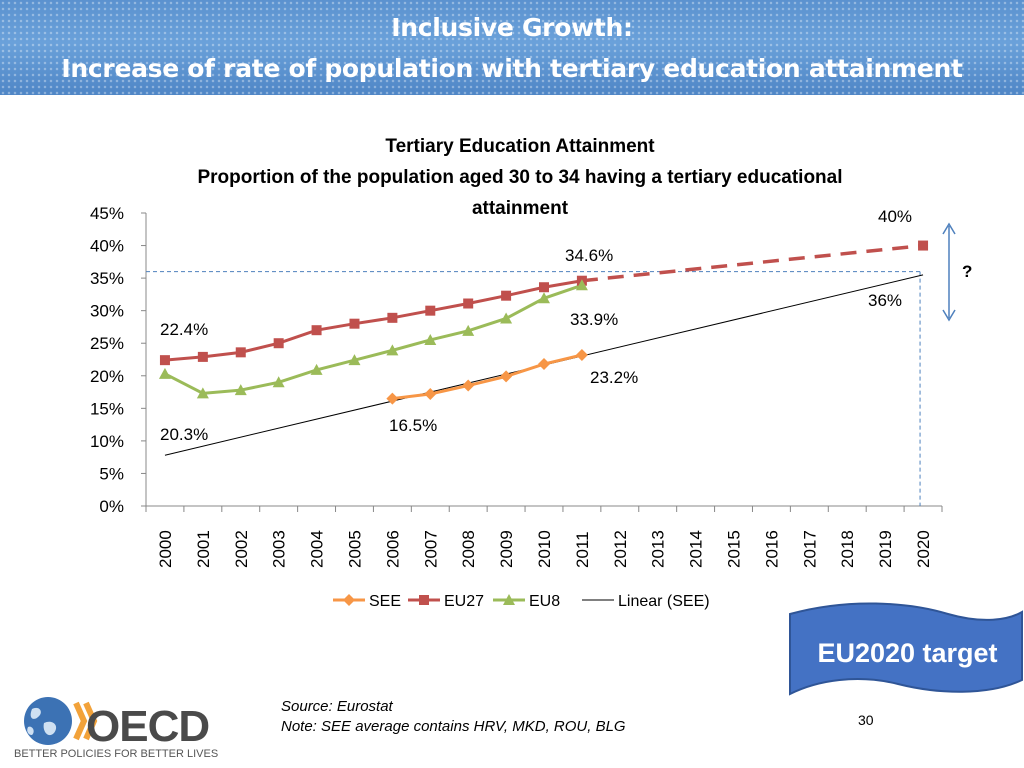 The width and height of the screenshot is (1024, 768). Describe the element at coordinates (464, 601) in the screenshot. I see `legend-label-eu27: EU27` at that location.